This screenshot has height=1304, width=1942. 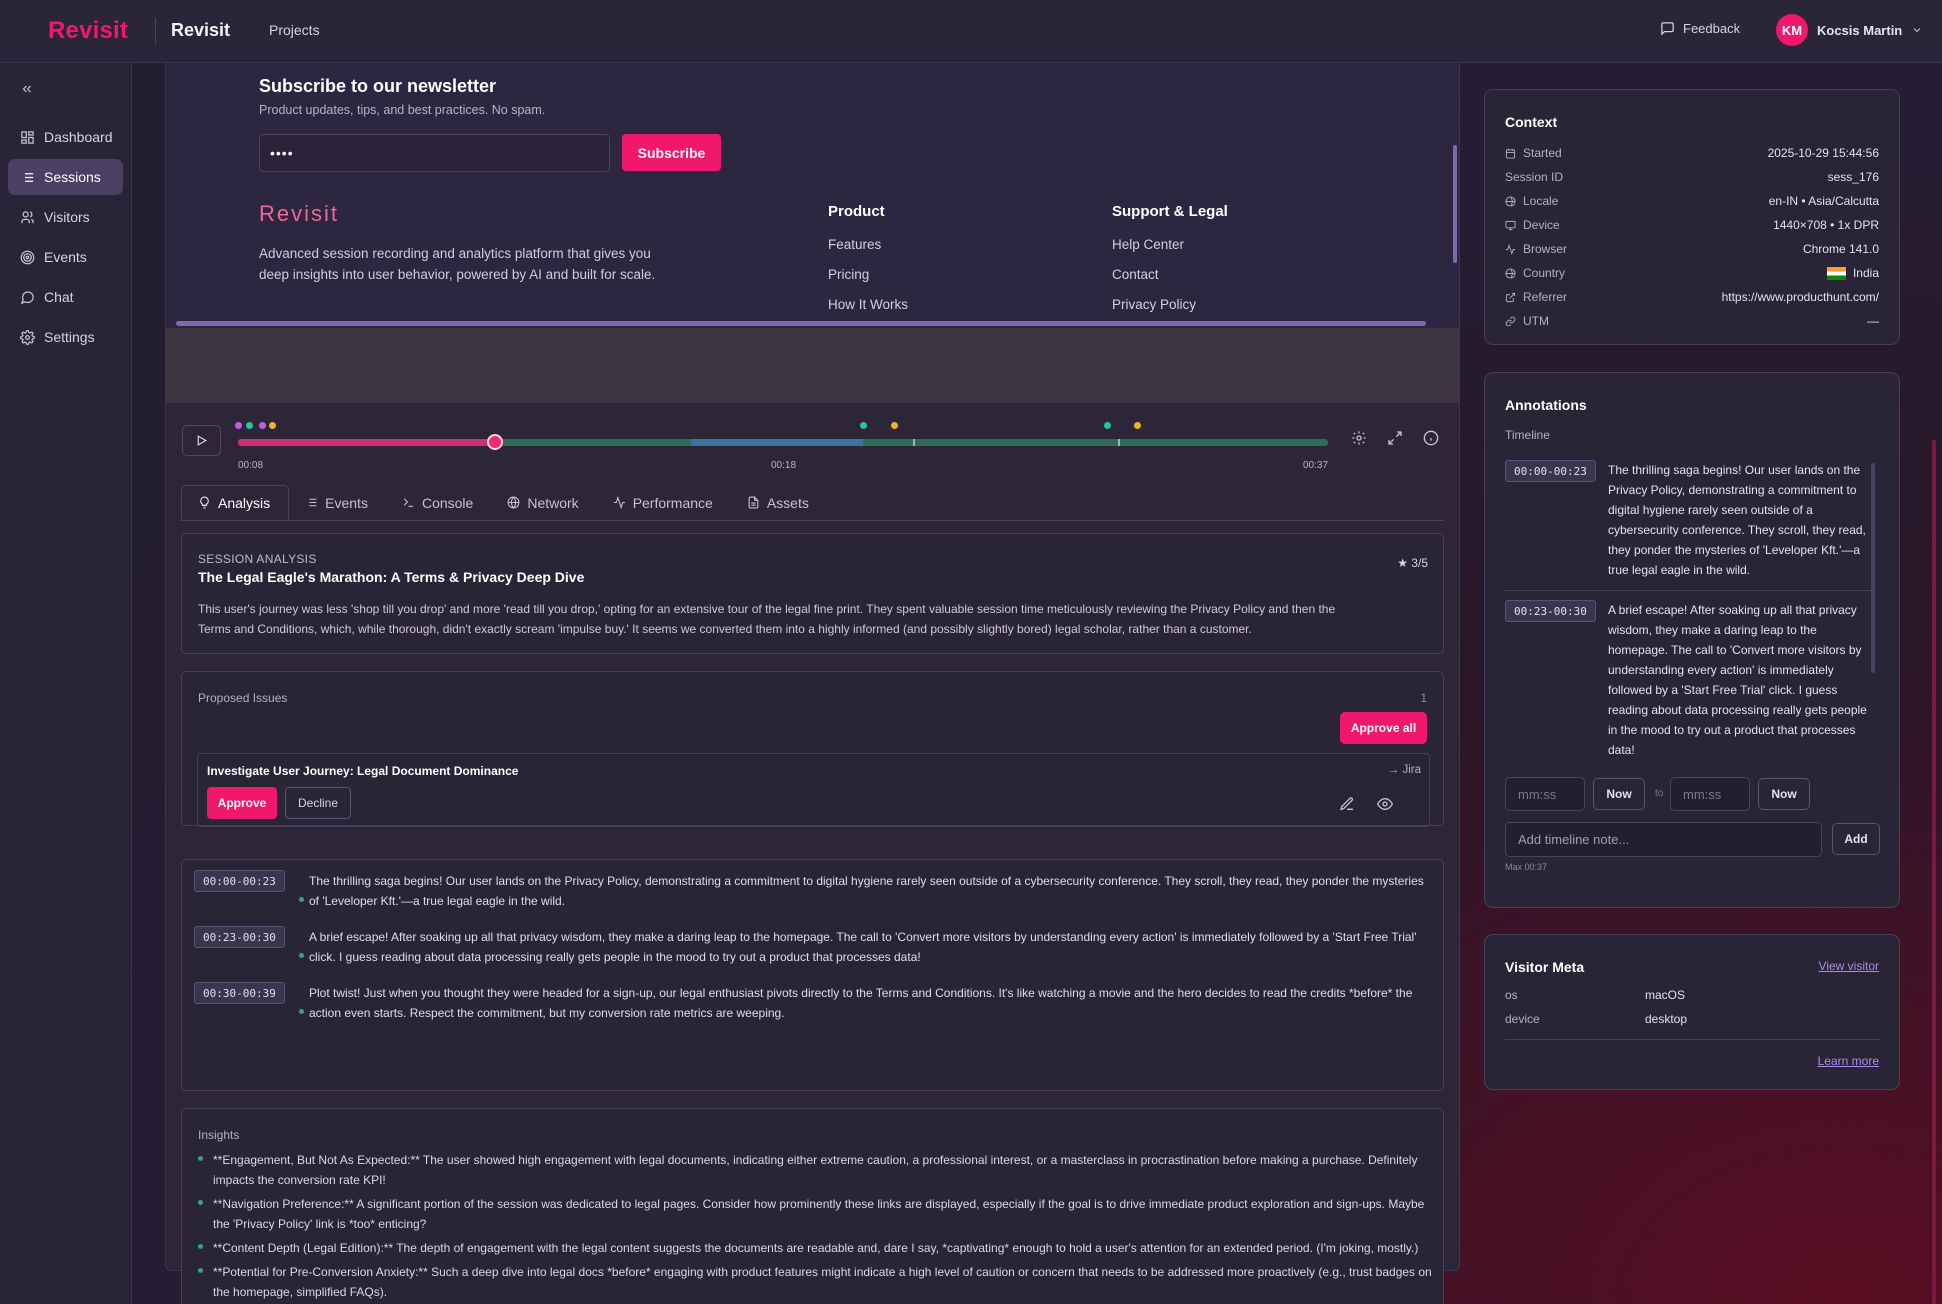 I want to click on context-row-country: Country India, so click(x=1692, y=273).